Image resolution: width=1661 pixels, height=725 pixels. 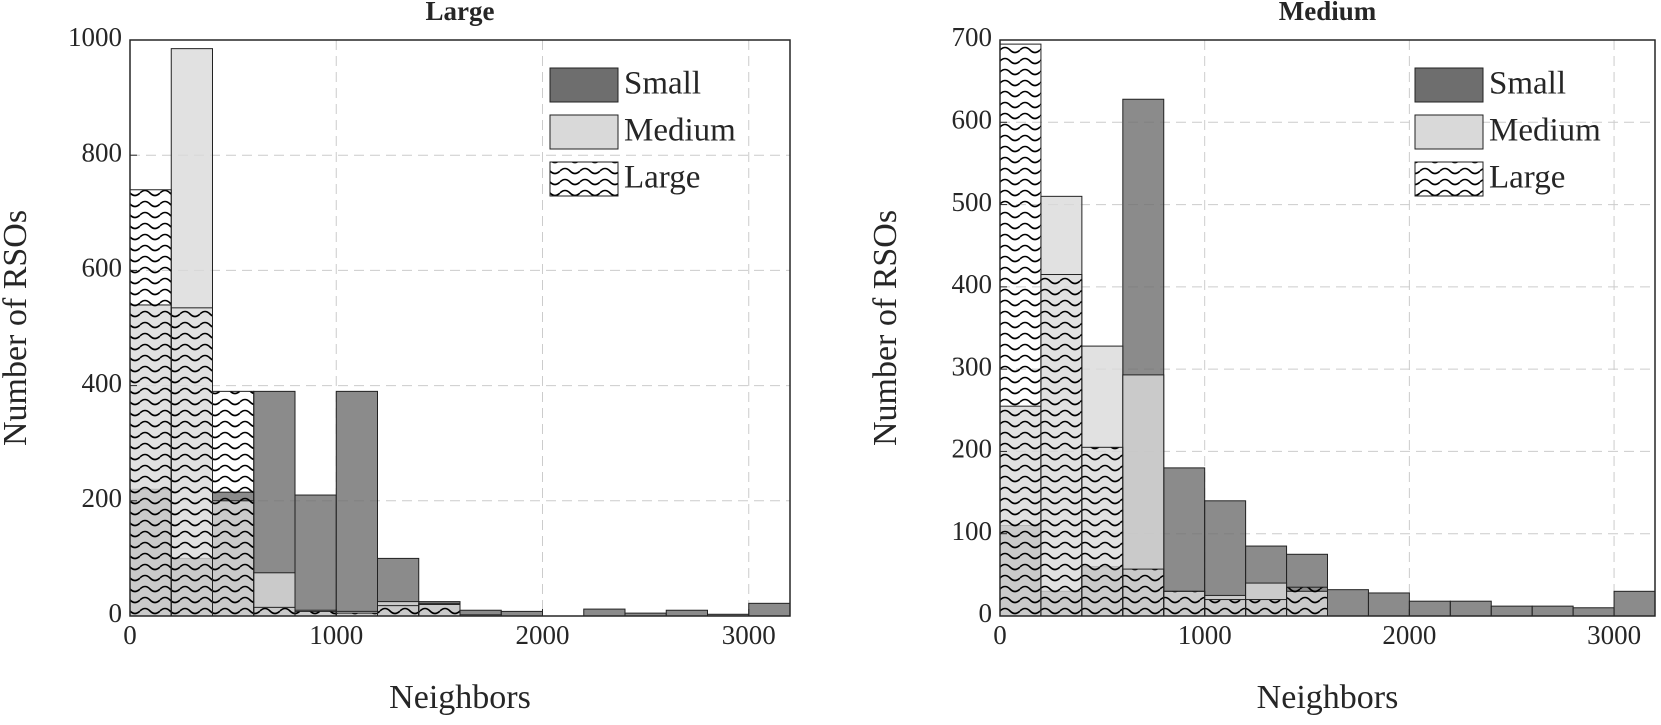 I want to click on y-tick-label: 800, so click(x=102, y=152).